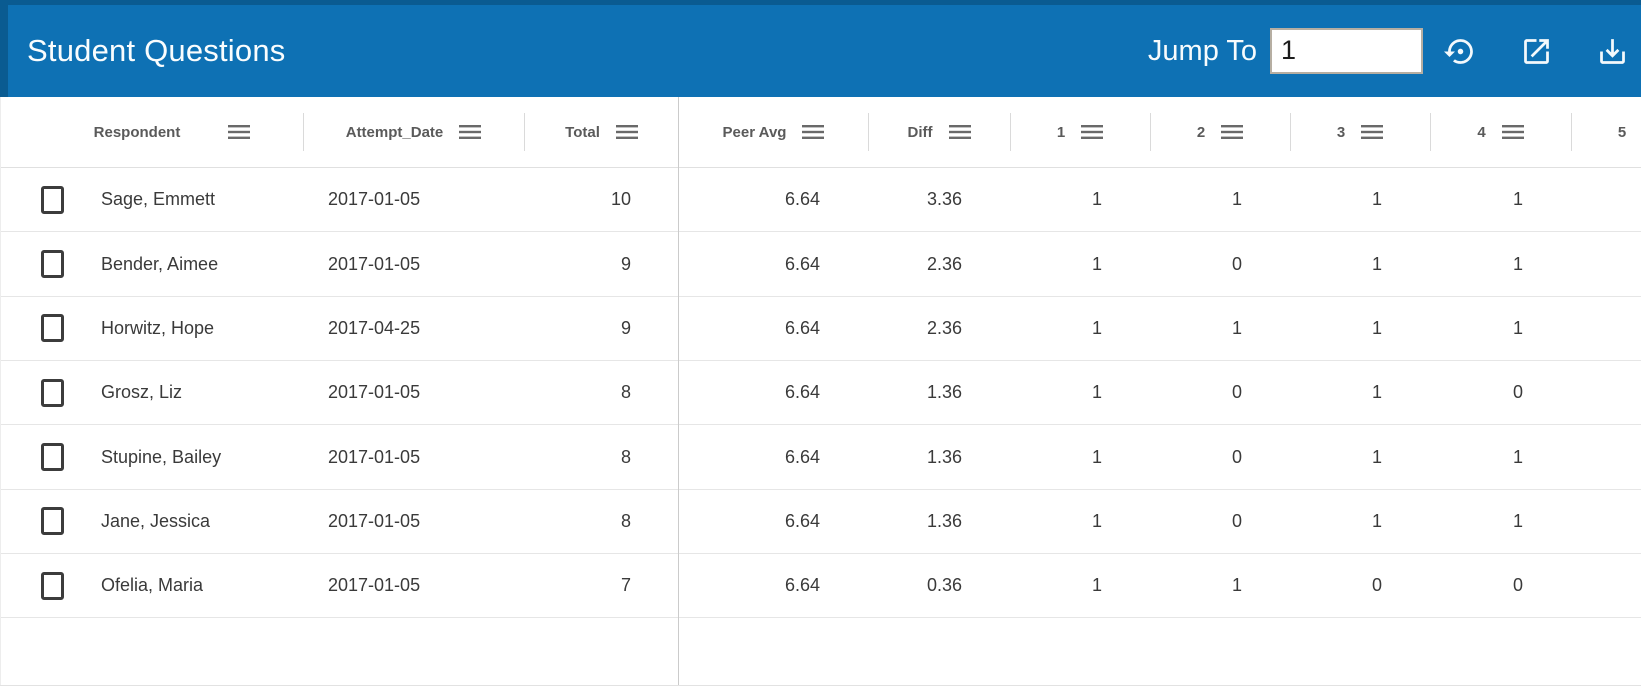 The width and height of the screenshot is (1641, 686). Describe the element at coordinates (142, 392) in the screenshot. I see `respondent-name: Grosz, Liz` at that location.